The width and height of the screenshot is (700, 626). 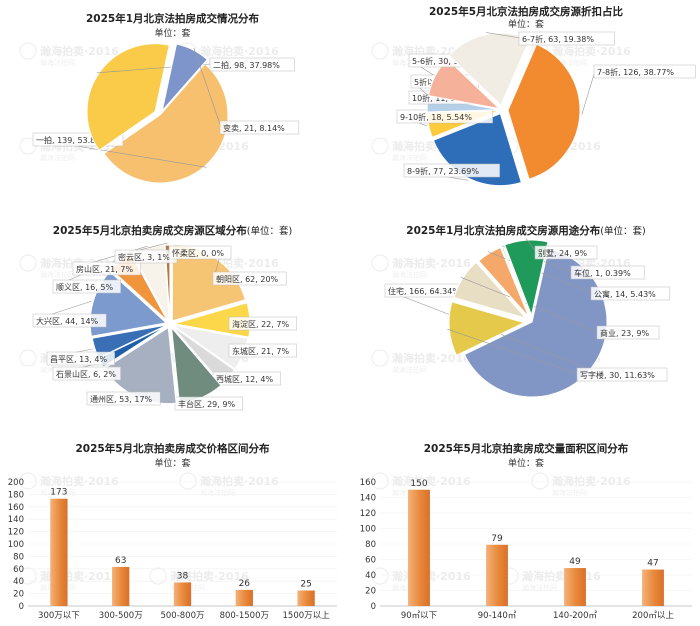 What do you see at coordinates (497, 616) in the screenshot?
I see `x-tick-label: 90-140㎡` at bounding box center [497, 616].